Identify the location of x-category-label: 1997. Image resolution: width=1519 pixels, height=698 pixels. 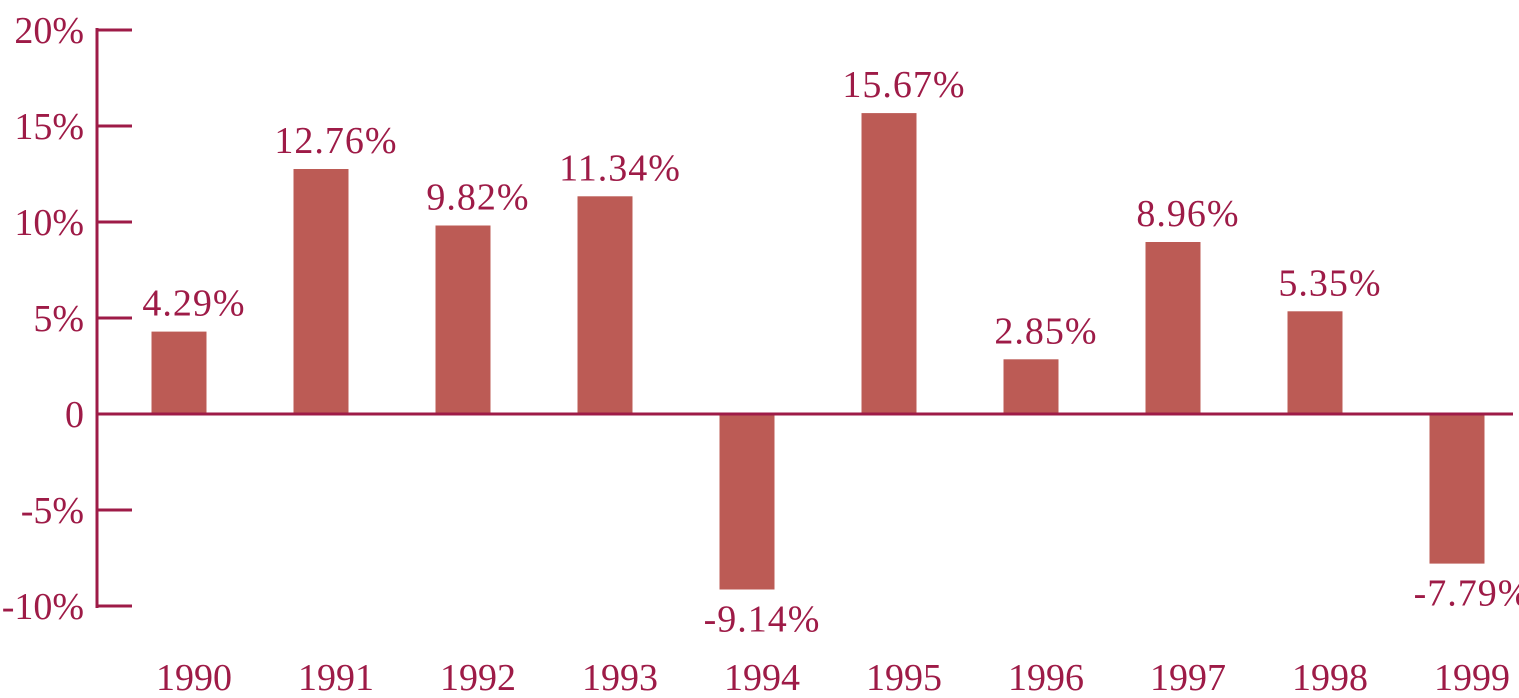
(1188, 677).